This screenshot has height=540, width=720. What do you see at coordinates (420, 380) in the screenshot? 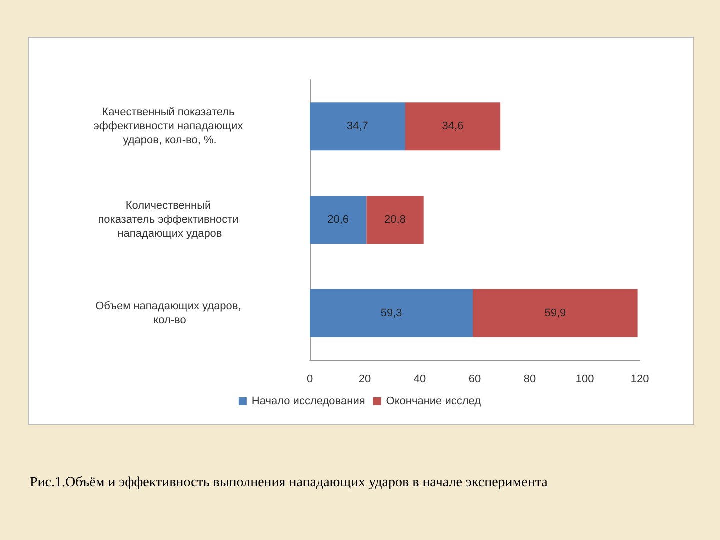
I see `x-tick-label: 40` at bounding box center [420, 380].